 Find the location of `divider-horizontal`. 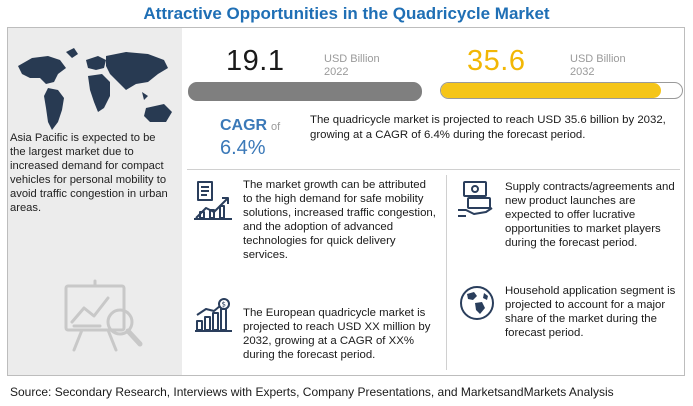

divider-horizontal is located at coordinates (433, 169).